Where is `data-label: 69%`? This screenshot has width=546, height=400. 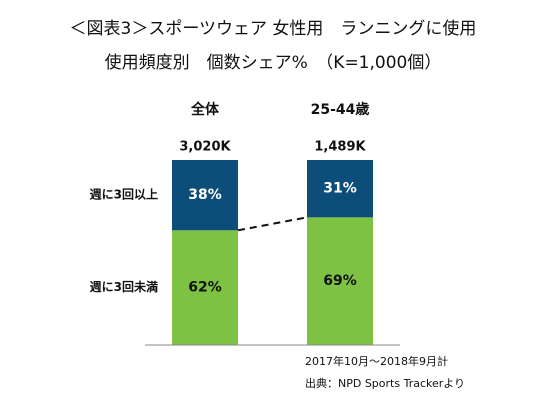
data-label: 69% is located at coordinates (340, 281).